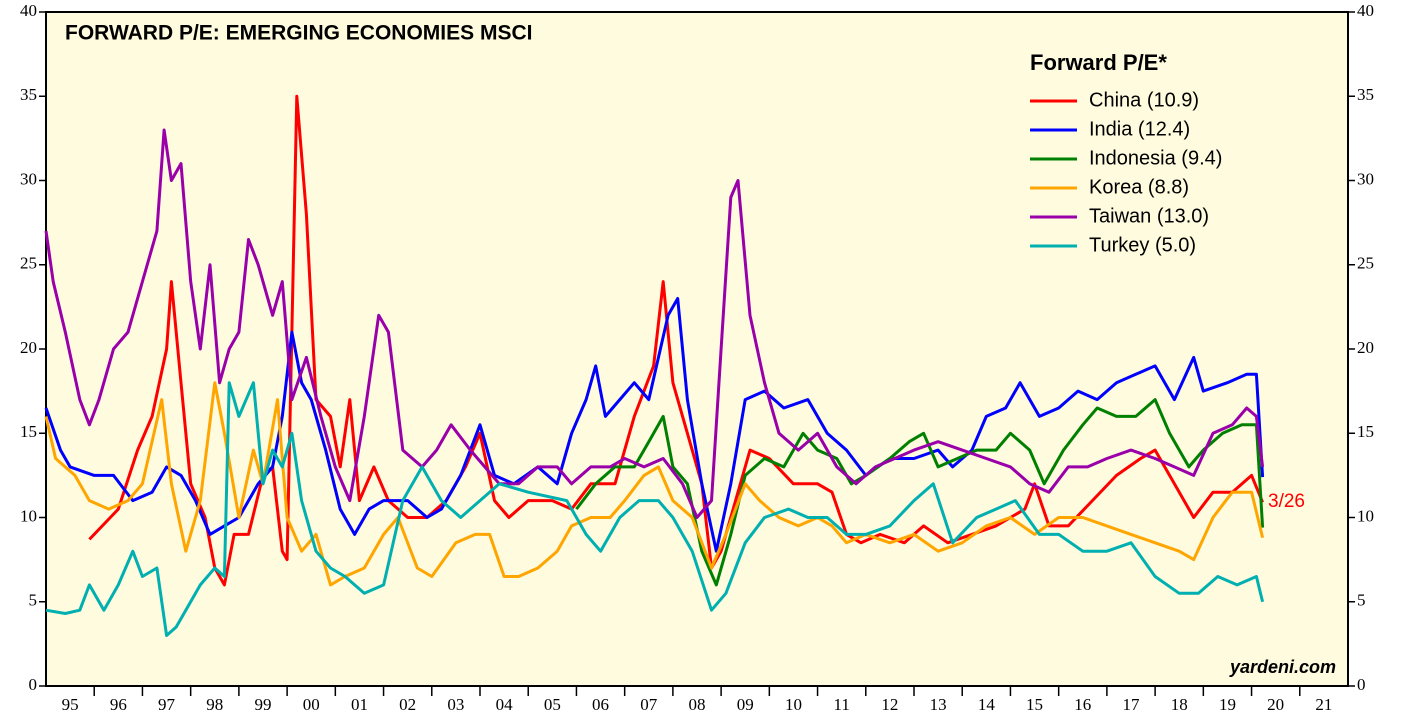 This screenshot has width=1407, height=717. Describe the element at coordinates (298, 33) in the screenshot. I see `chart-title: FORWARD P/E: EMERGING ECONOMIES MSCI` at that location.